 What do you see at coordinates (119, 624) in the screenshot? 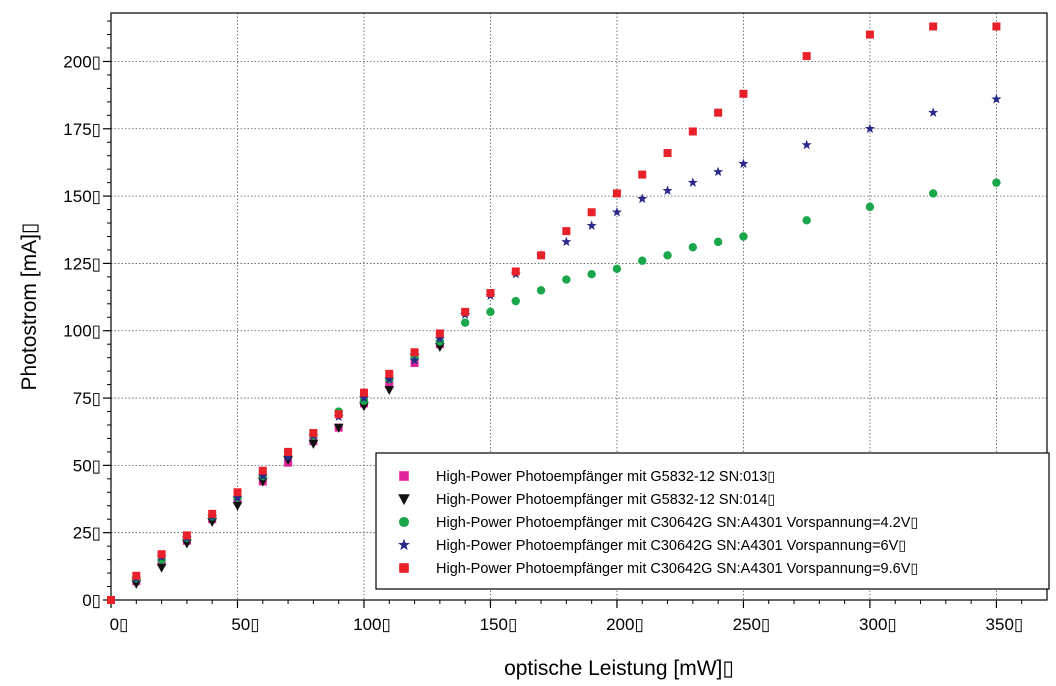
I see `x-tick-label: 0▯` at bounding box center [119, 624].